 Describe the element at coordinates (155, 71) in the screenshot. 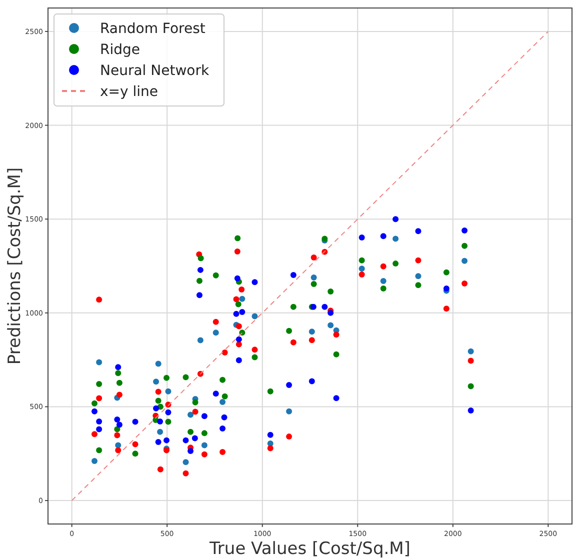

I see `legend-label: Neural Network` at that location.